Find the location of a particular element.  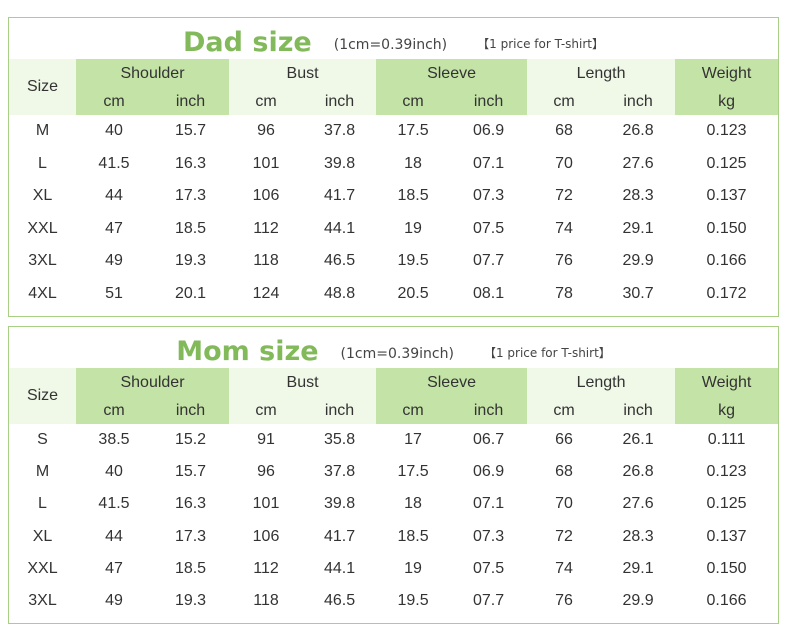

bust-inch-cell: 44.1 is located at coordinates (339, 228).